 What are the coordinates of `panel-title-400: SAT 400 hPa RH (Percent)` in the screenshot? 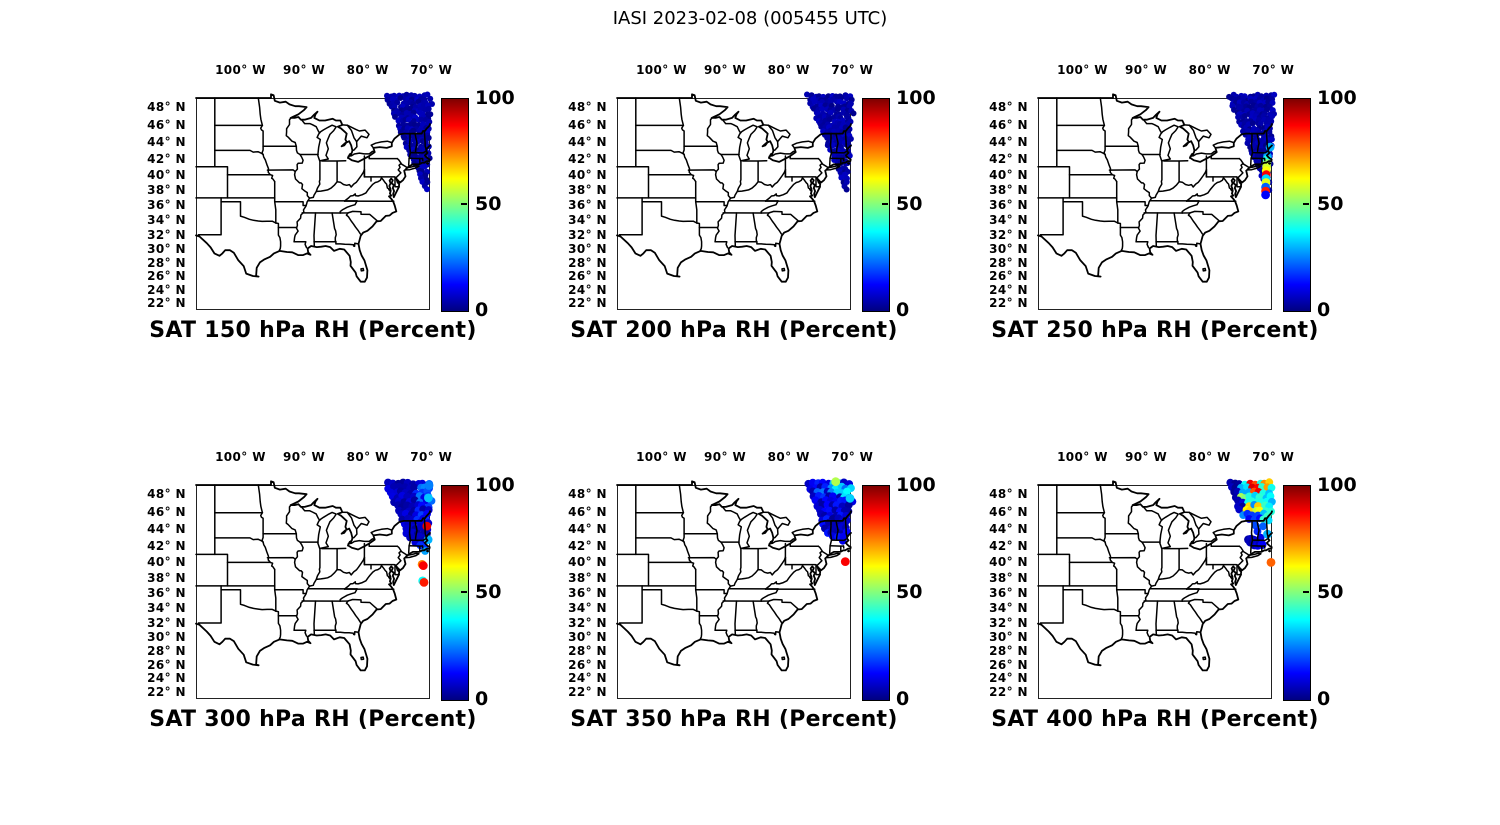 It's located at (1155, 719).